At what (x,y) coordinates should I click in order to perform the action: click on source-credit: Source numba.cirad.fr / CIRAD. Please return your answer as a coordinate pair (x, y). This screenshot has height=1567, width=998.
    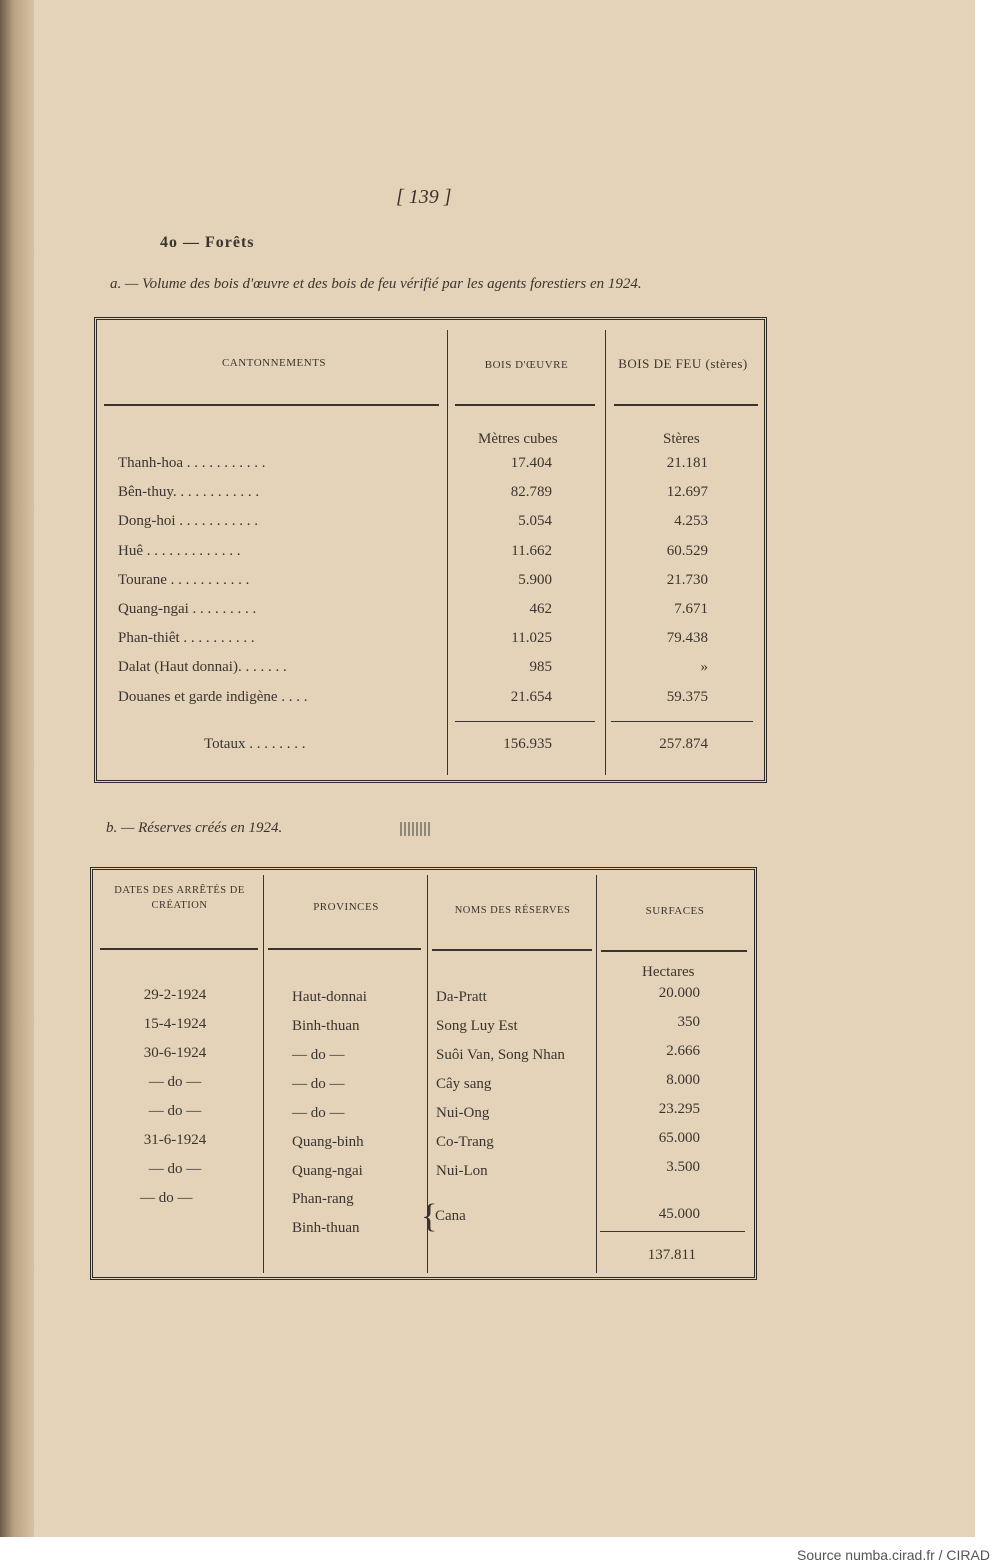
    Looking at the image, I should click on (893, 1555).